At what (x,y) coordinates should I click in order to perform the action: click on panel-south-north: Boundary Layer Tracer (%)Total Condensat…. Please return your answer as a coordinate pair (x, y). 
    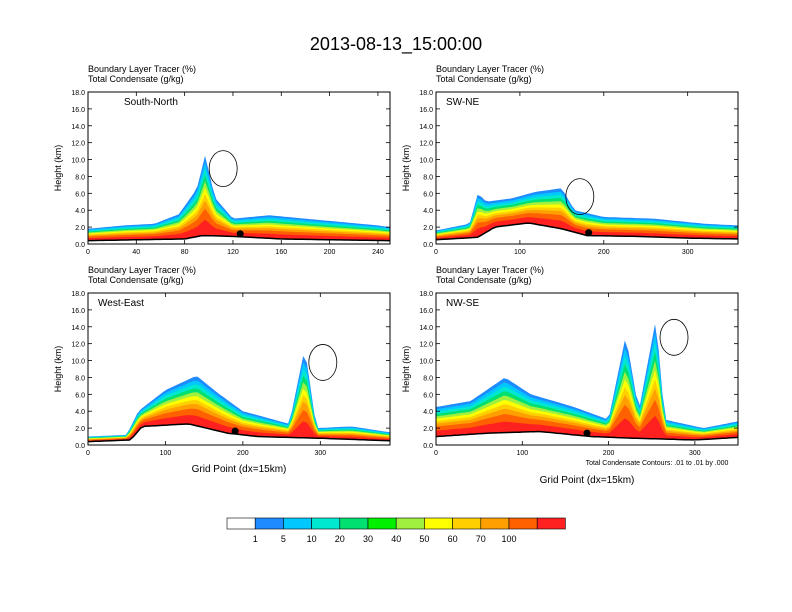
    Looking at the image, I should click on (222, 160).